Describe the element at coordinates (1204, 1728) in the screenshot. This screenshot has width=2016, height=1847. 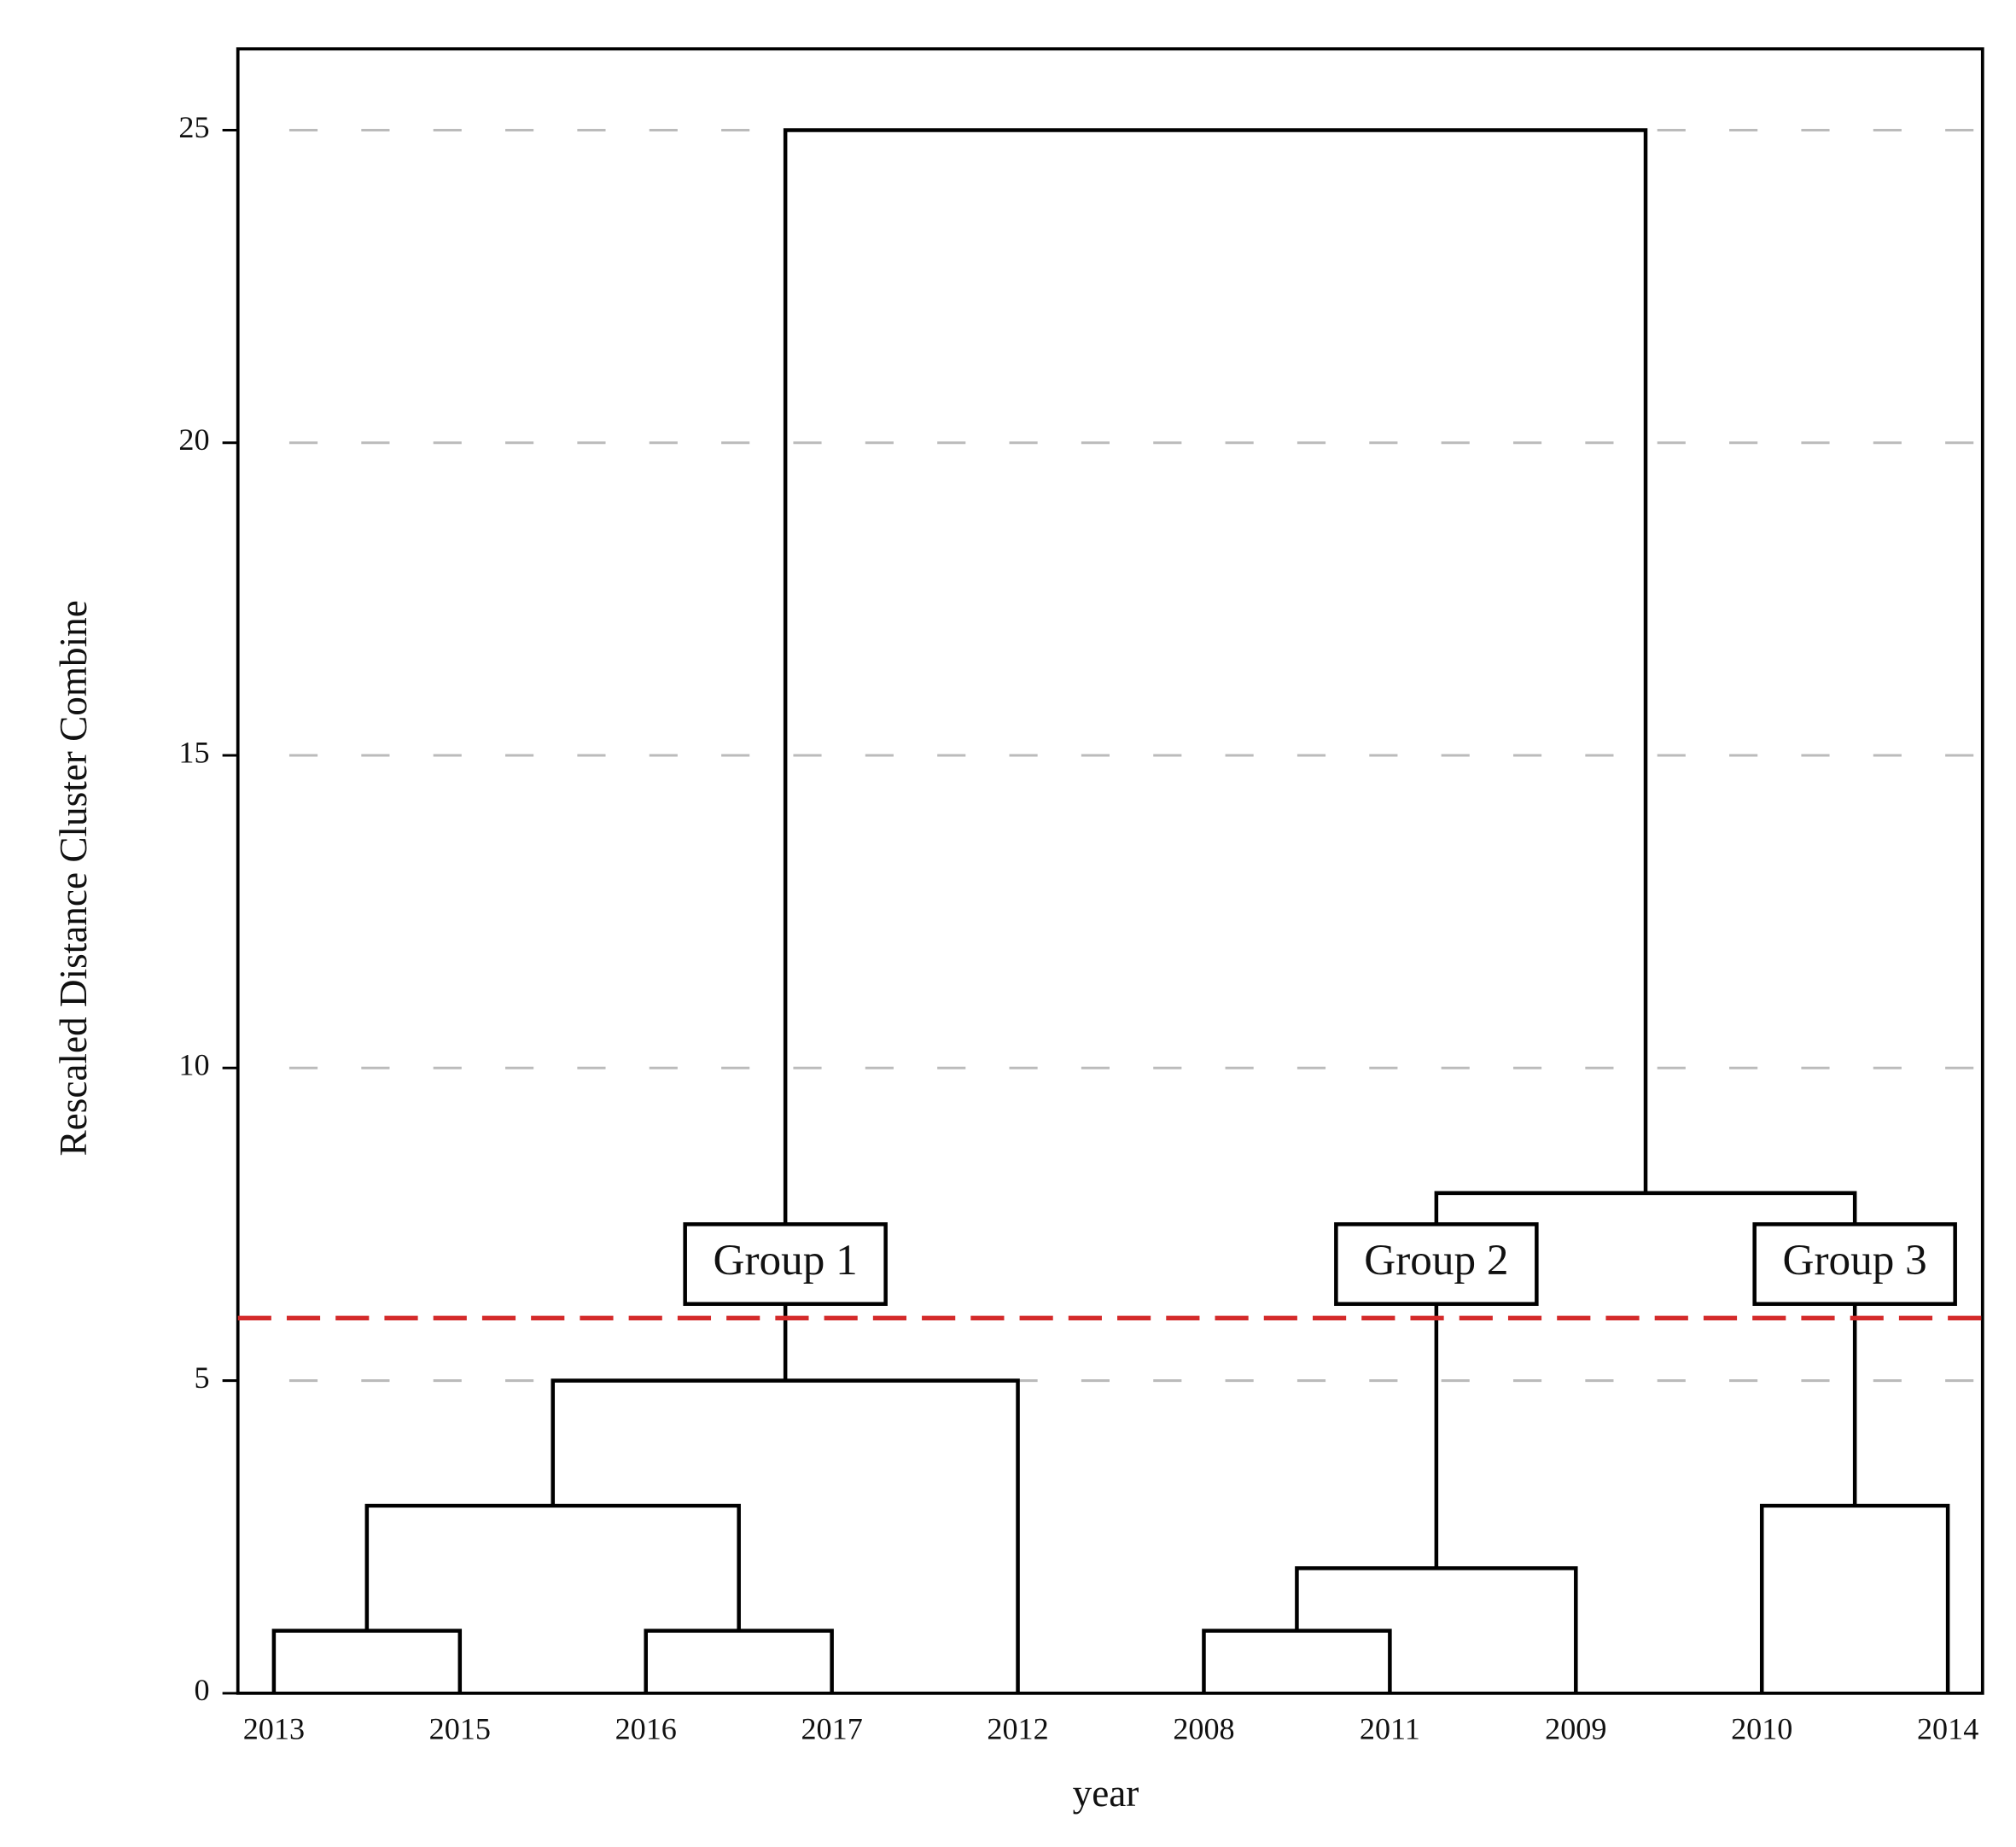
I see `x-tick-label: 2008` at that location.